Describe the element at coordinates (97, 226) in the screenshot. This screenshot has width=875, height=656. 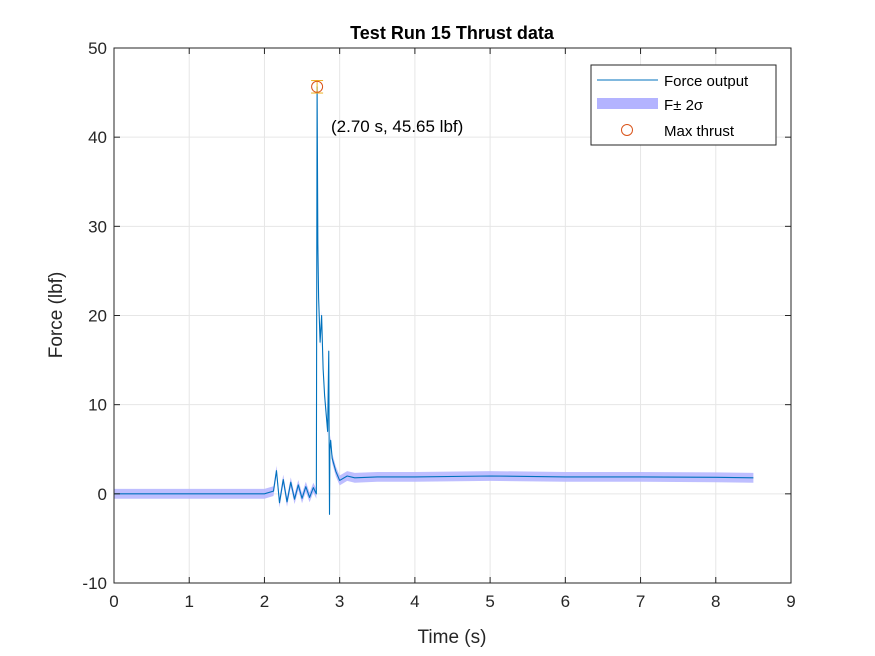
I see `y-tick-label: 30` at that location.